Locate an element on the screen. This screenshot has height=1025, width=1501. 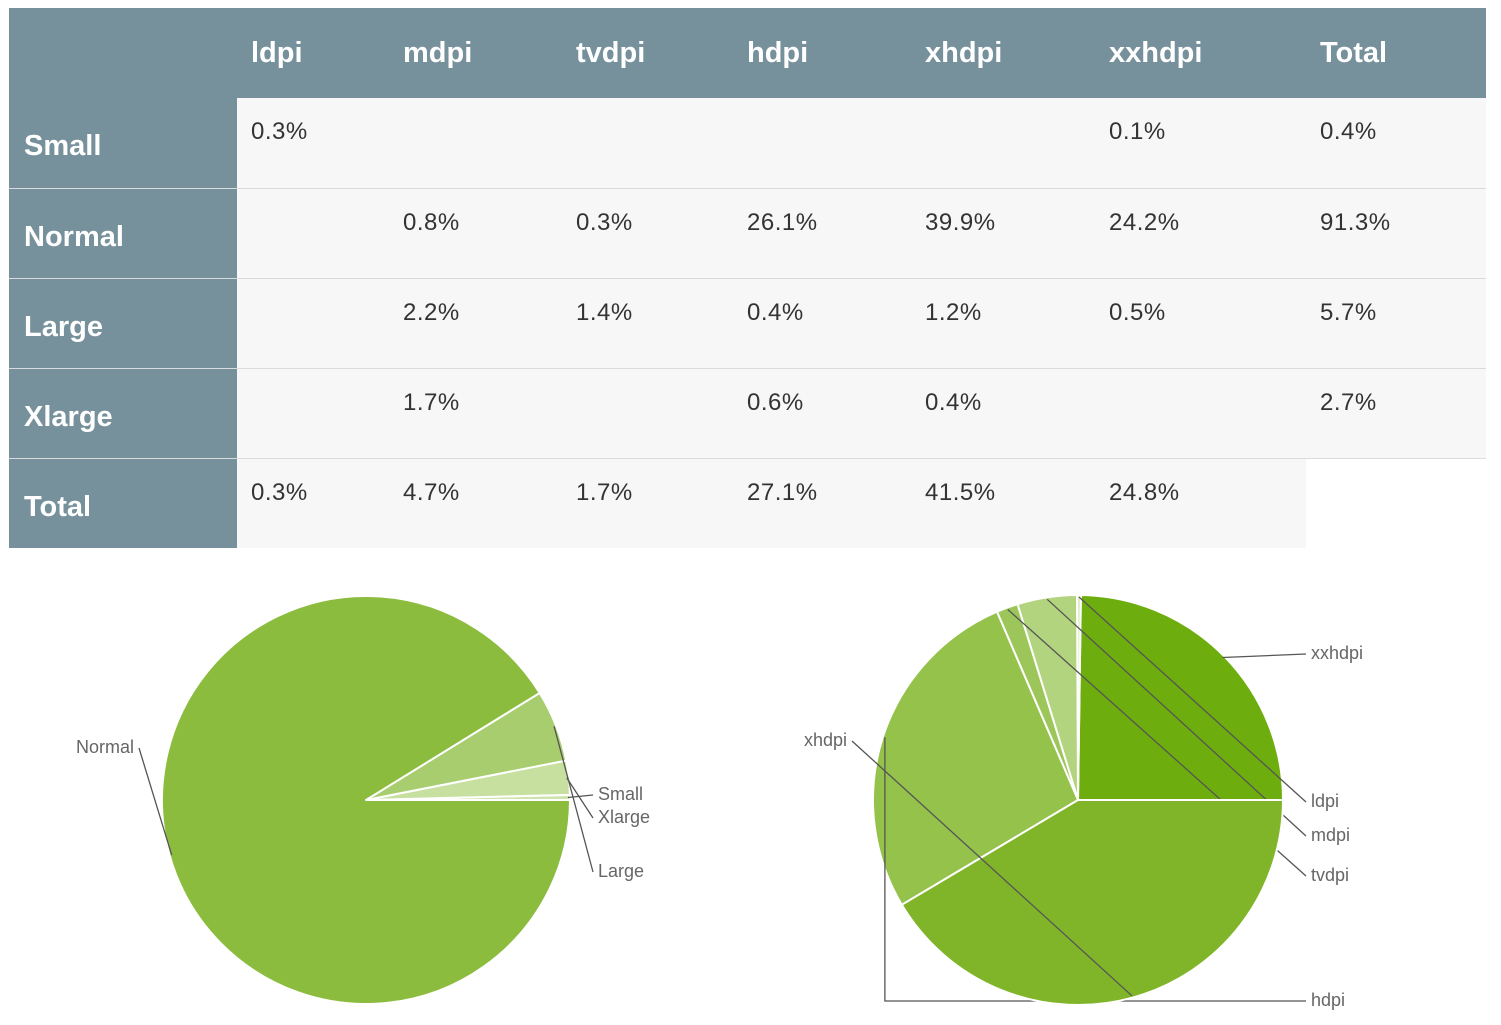
slice-label: tvdpi is located at coordinates (1330, 875).